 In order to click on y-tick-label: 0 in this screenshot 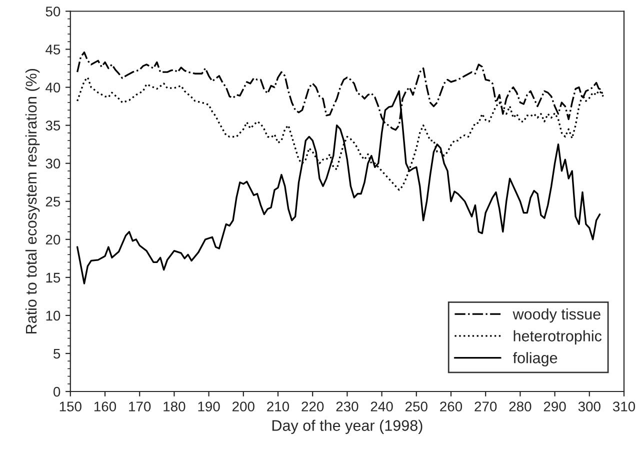, I will do `click(56, 391)`.